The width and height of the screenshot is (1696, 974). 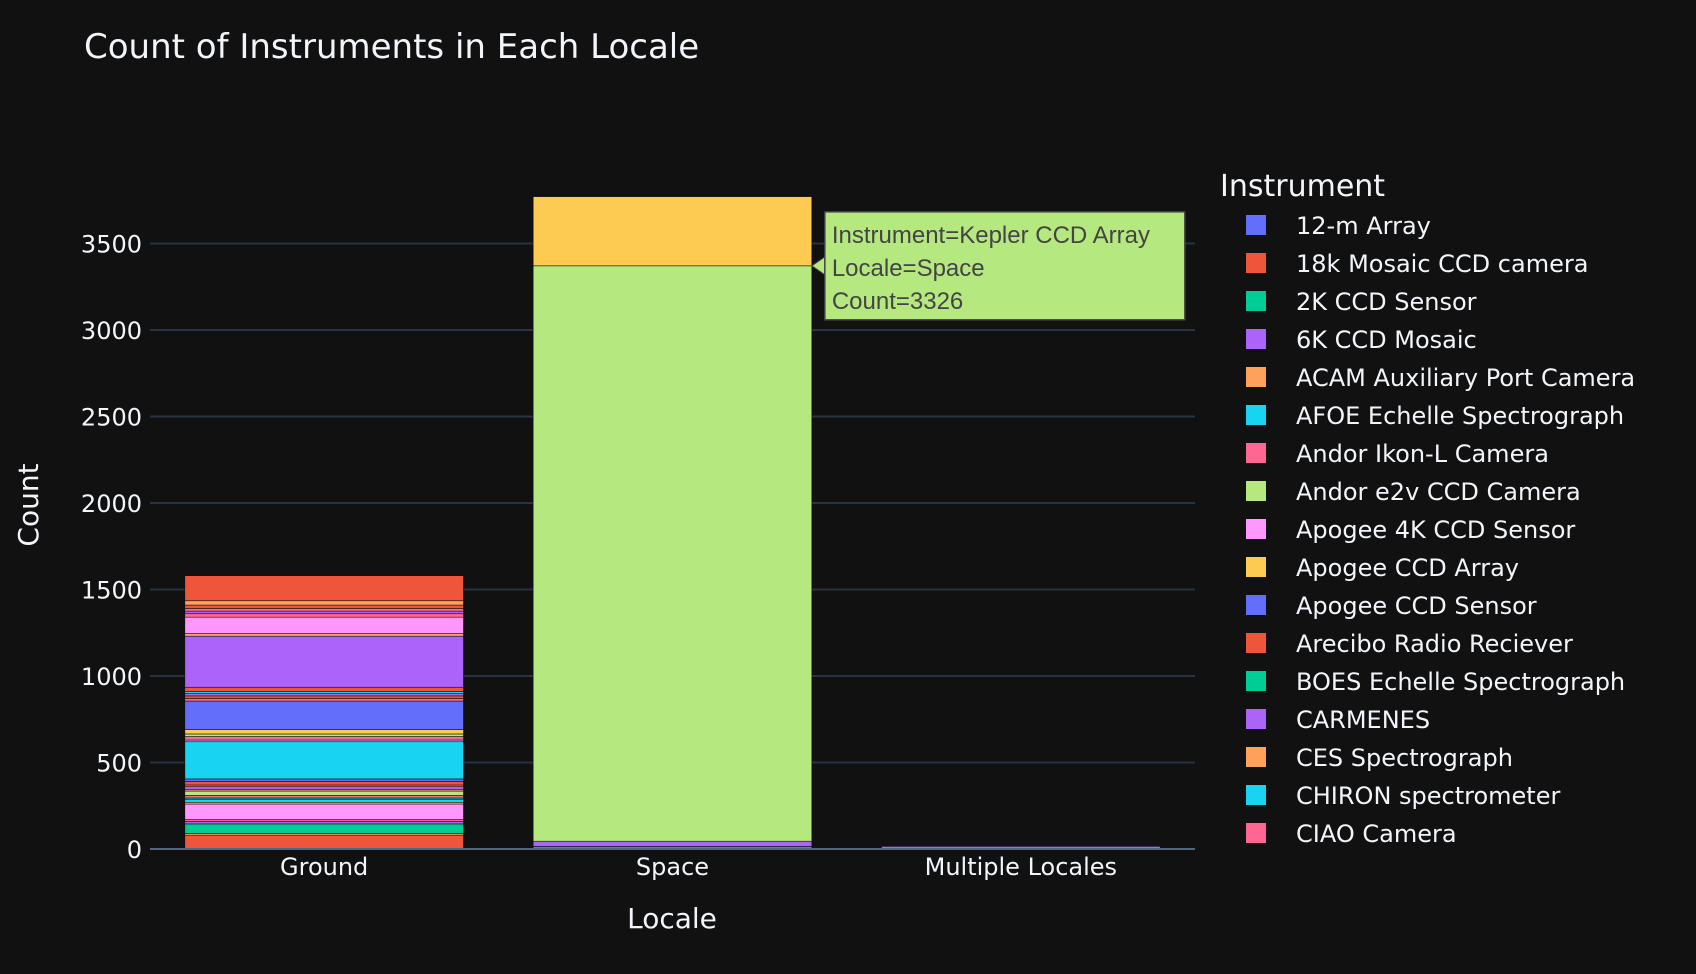 What do you see at coordinates (908, 268) in the screenshot?
I see `tooltip-line: Locale=Space` at bounding box center [908, 268].